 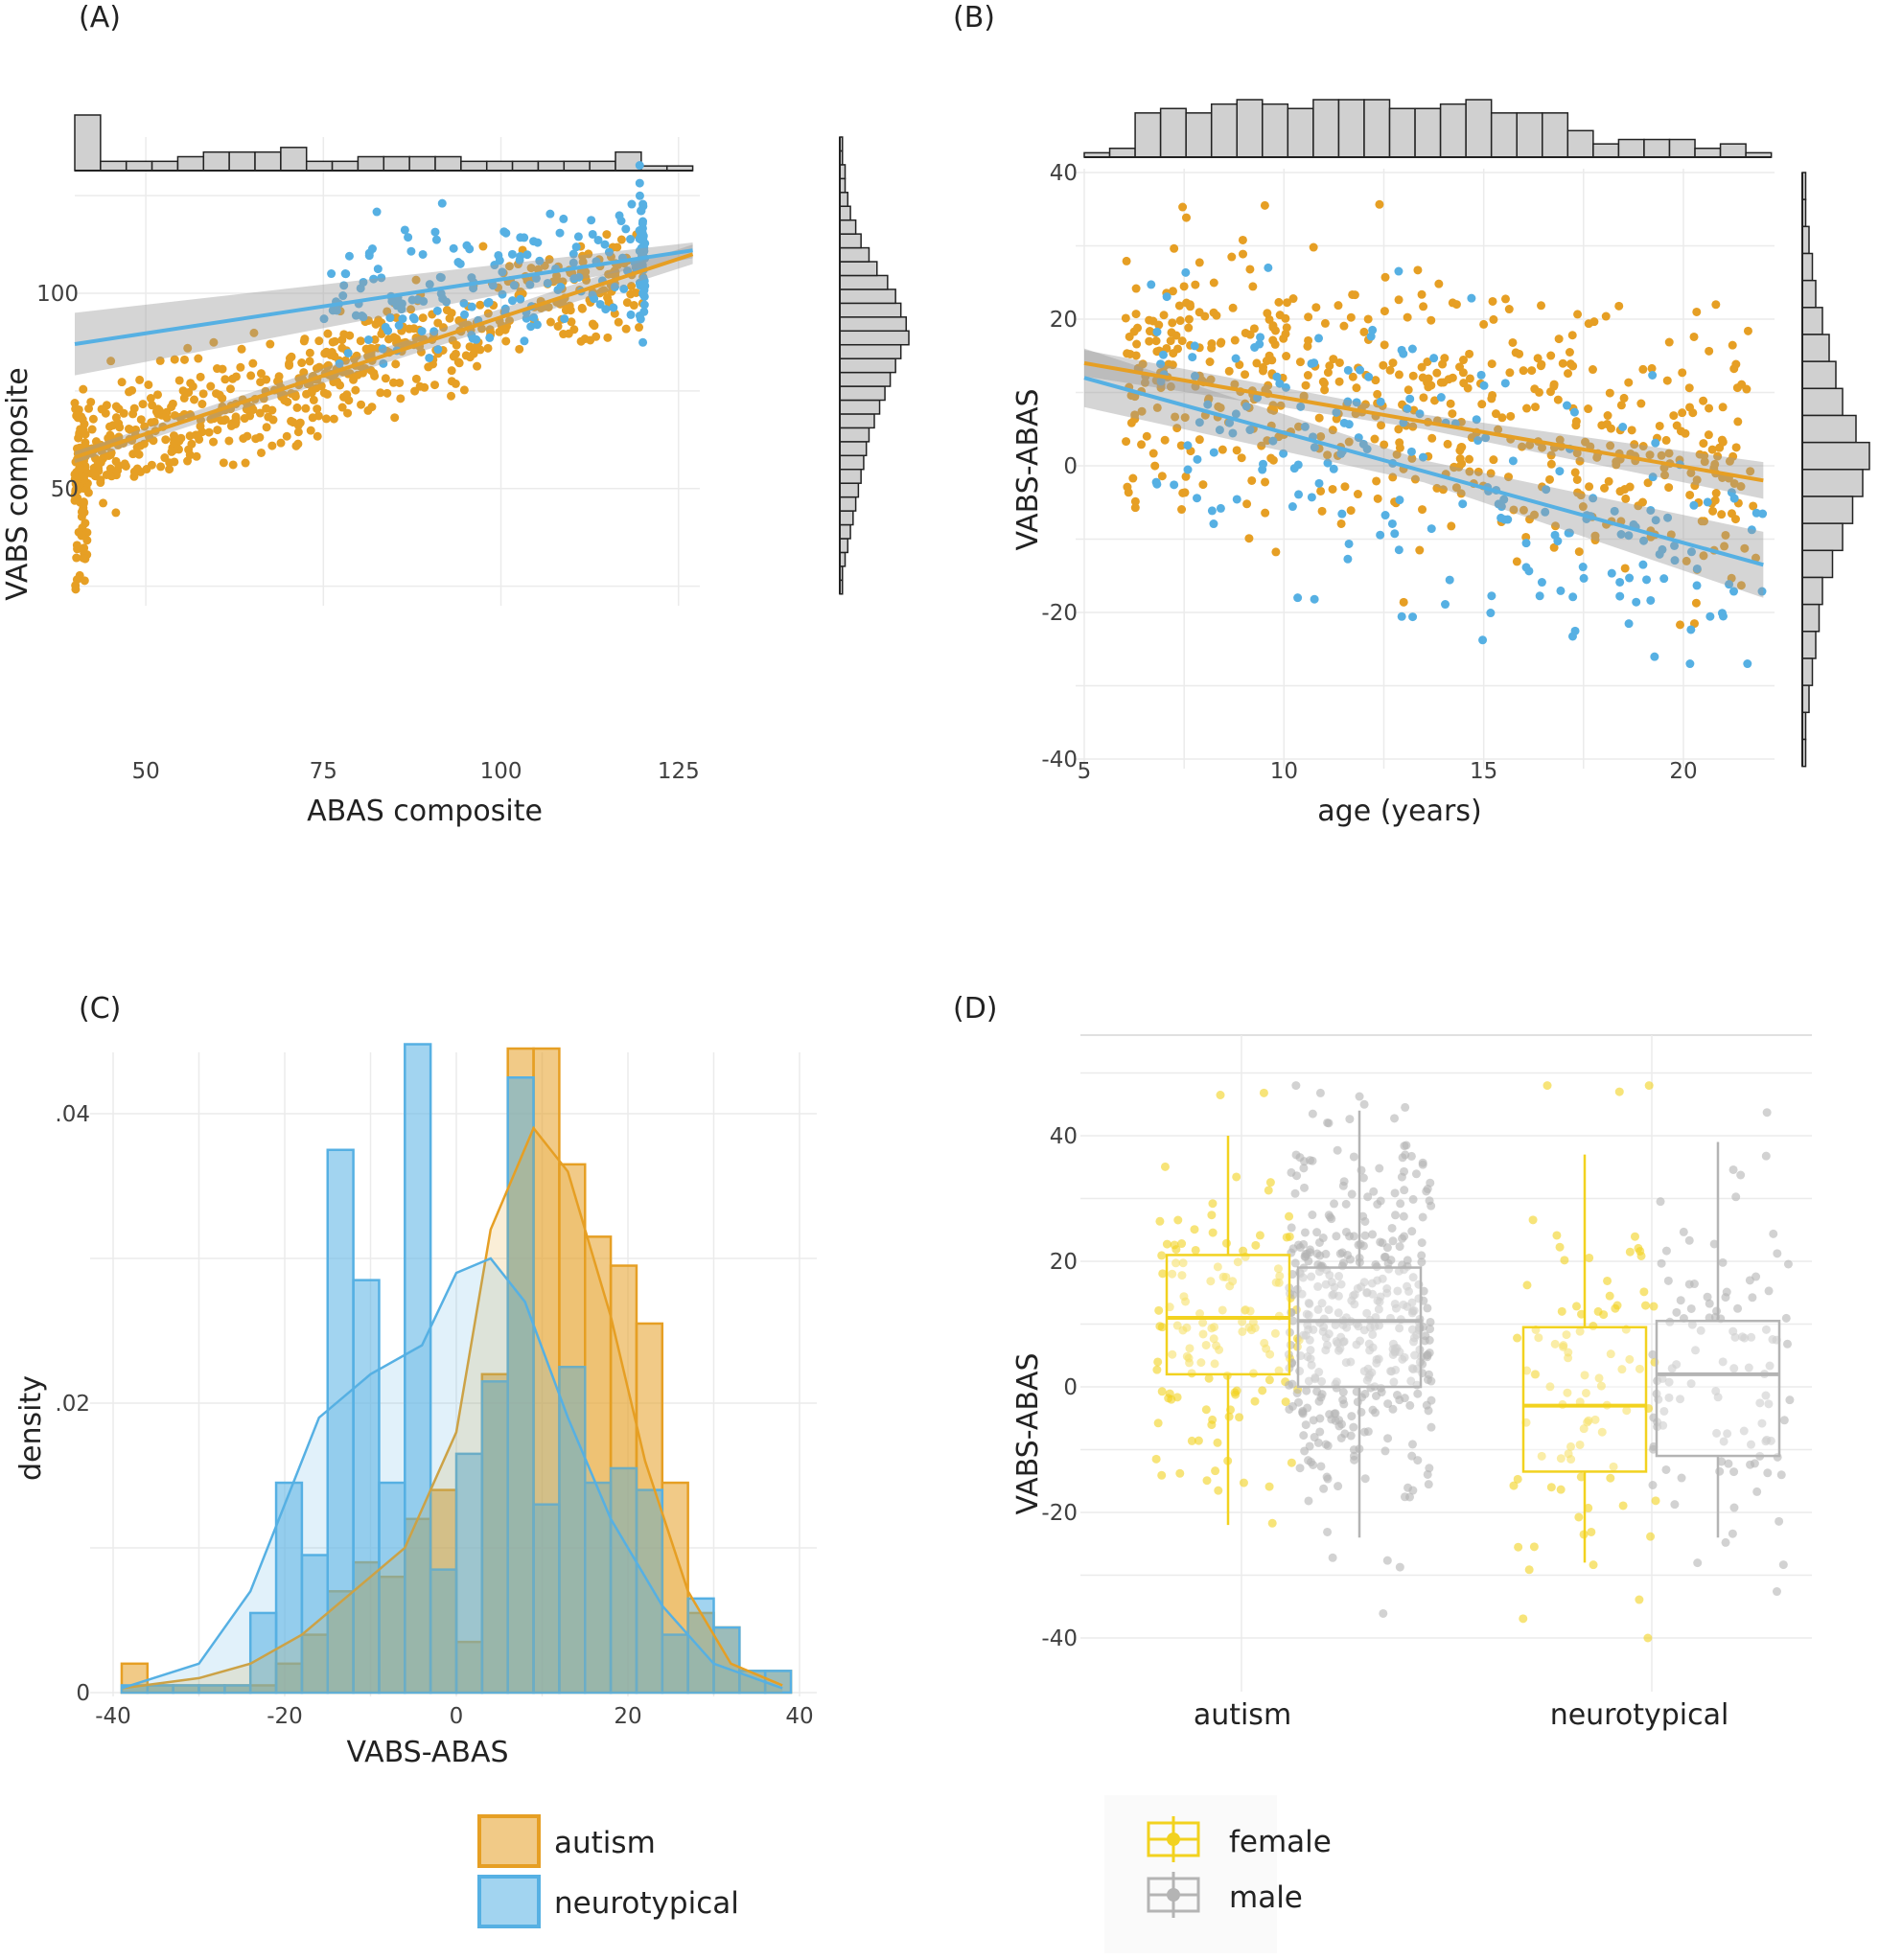 I want to click on box-female, so click(x=1584, y=1399).